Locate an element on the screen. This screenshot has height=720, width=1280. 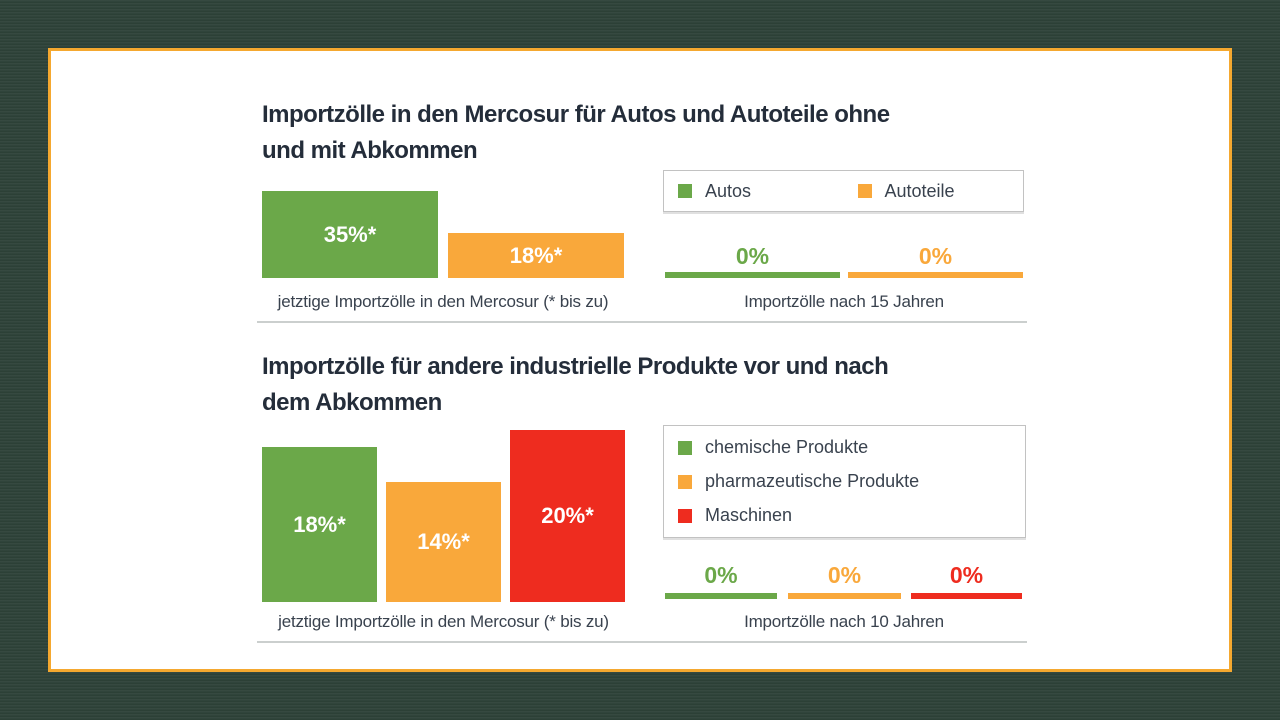
zero-label-autos: 0% is located at coordinates (752, 256).